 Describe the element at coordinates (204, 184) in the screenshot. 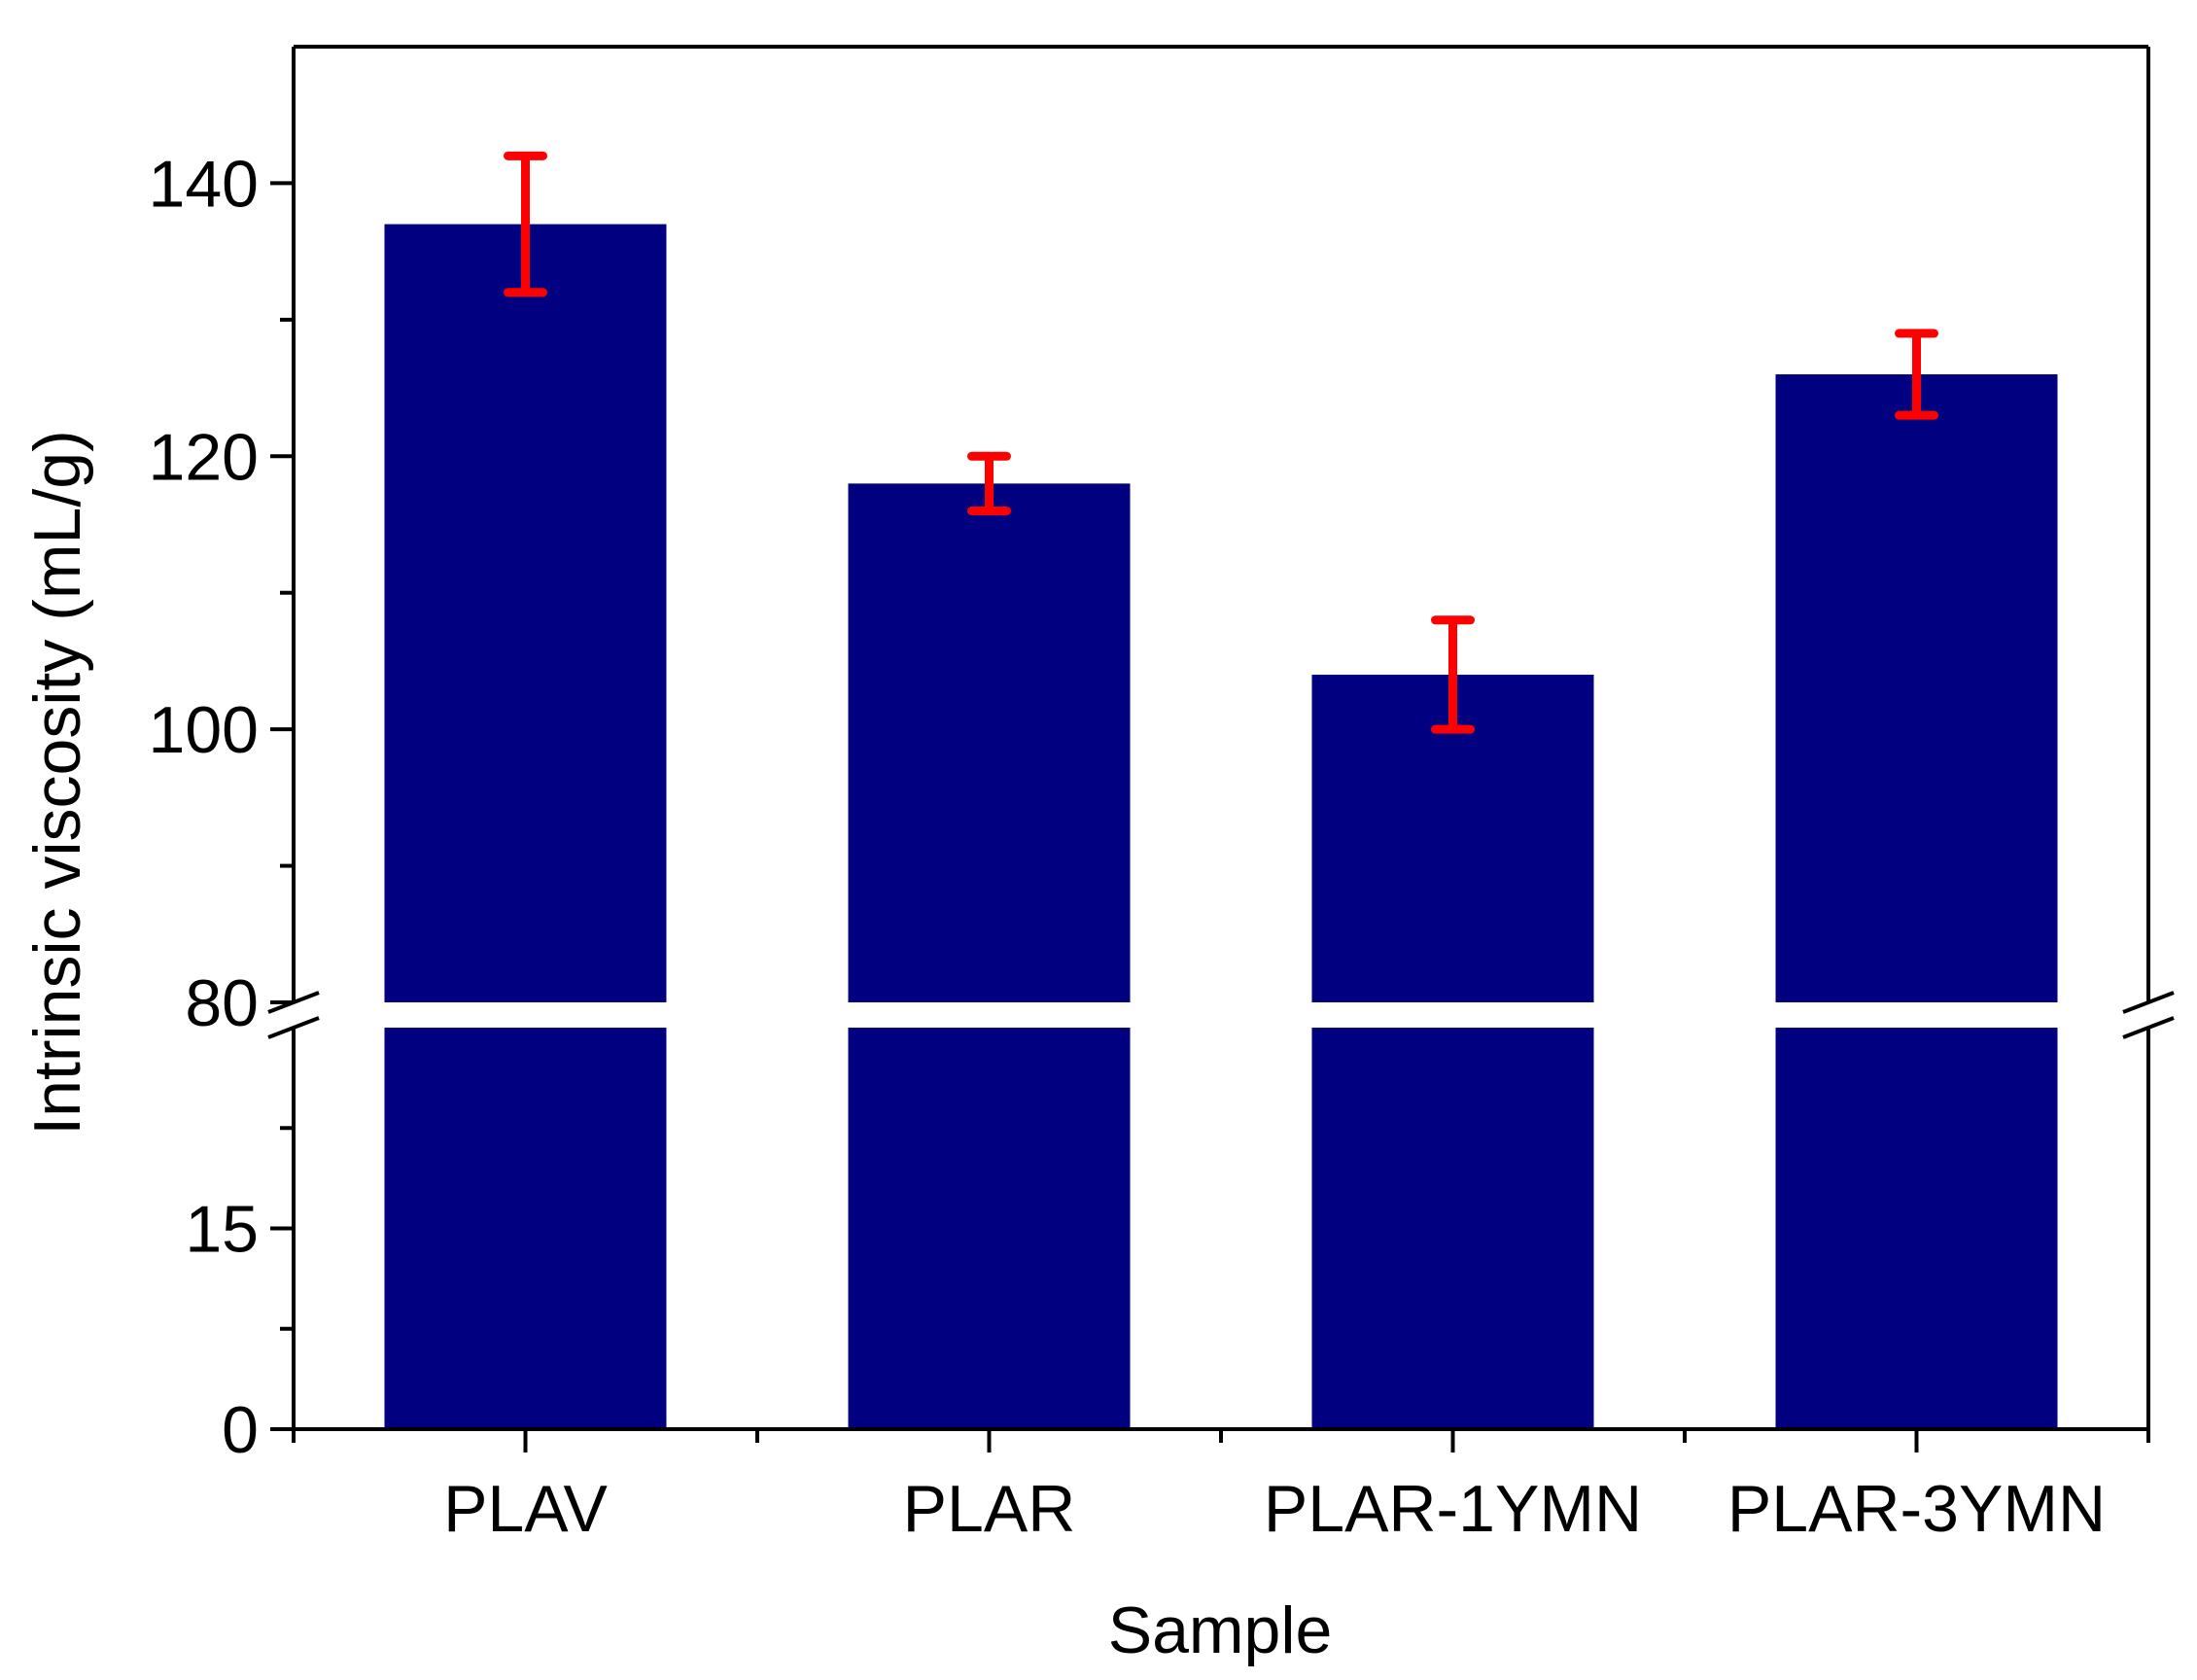

I see `y-tick-label: 140` at that location.